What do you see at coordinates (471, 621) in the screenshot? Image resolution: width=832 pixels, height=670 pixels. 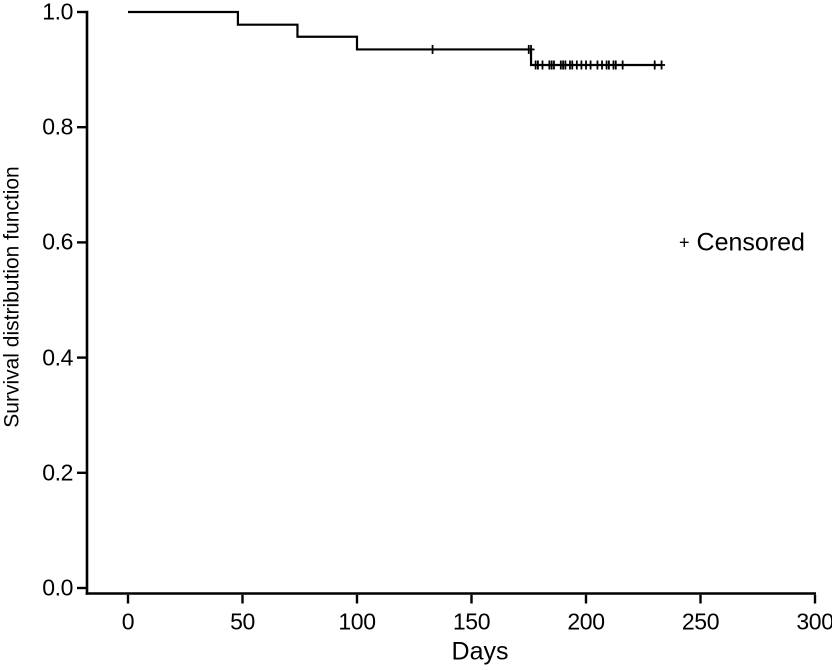 I see `x-tick-label: 150` at bounding box center [471, 621].